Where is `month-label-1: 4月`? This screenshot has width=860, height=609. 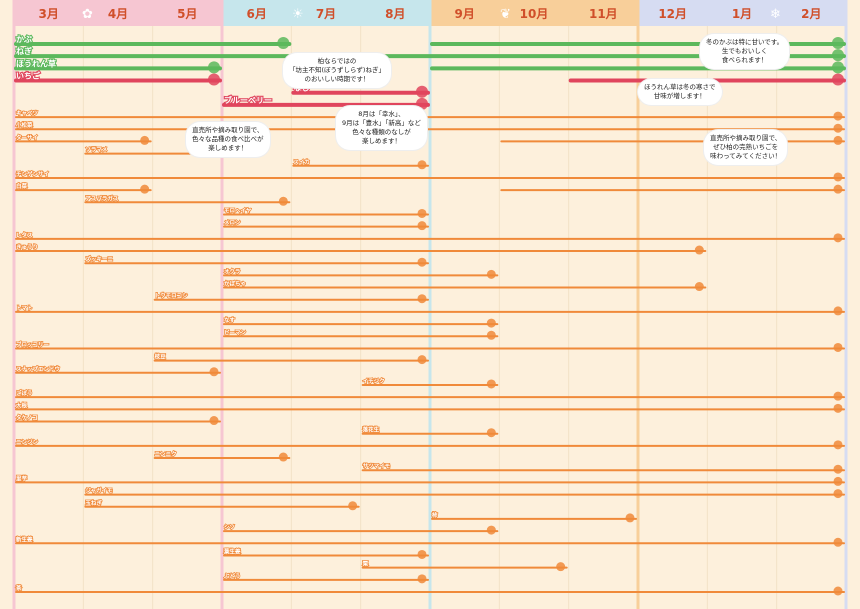
month-label-1: 4月 is located at coordinates (118, 14).